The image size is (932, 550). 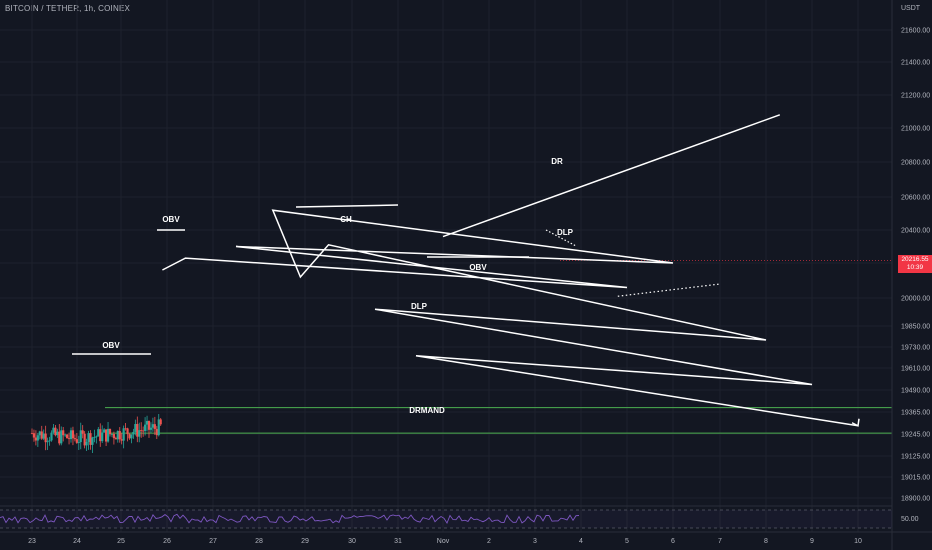 I want to click on y-tick-label: 19730.00, so click(x=915, y=348).